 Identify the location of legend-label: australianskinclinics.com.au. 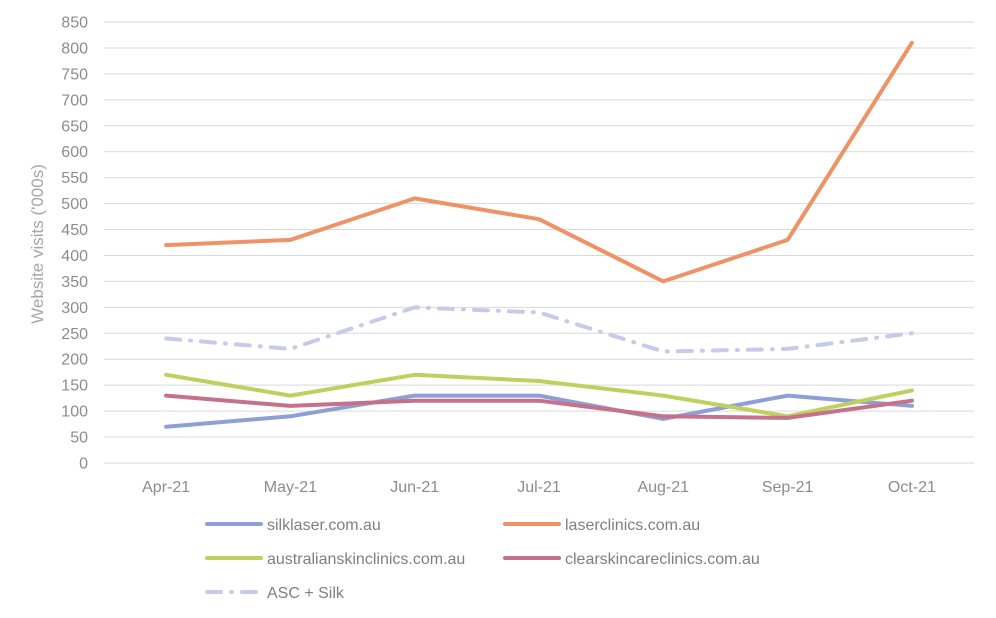
(366, 559).